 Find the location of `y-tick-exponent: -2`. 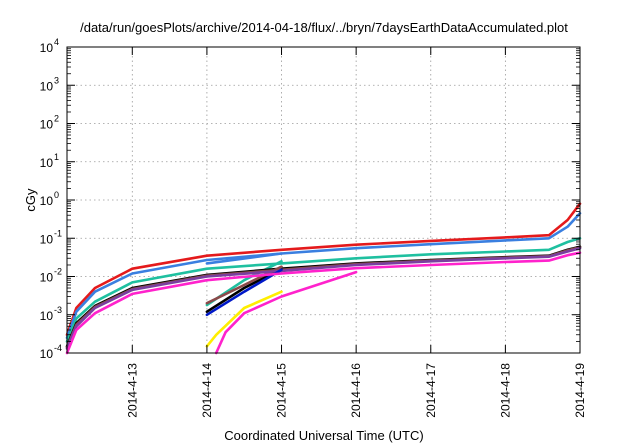

y-tick-exponent: -2 is located at coordinates (58, 272).